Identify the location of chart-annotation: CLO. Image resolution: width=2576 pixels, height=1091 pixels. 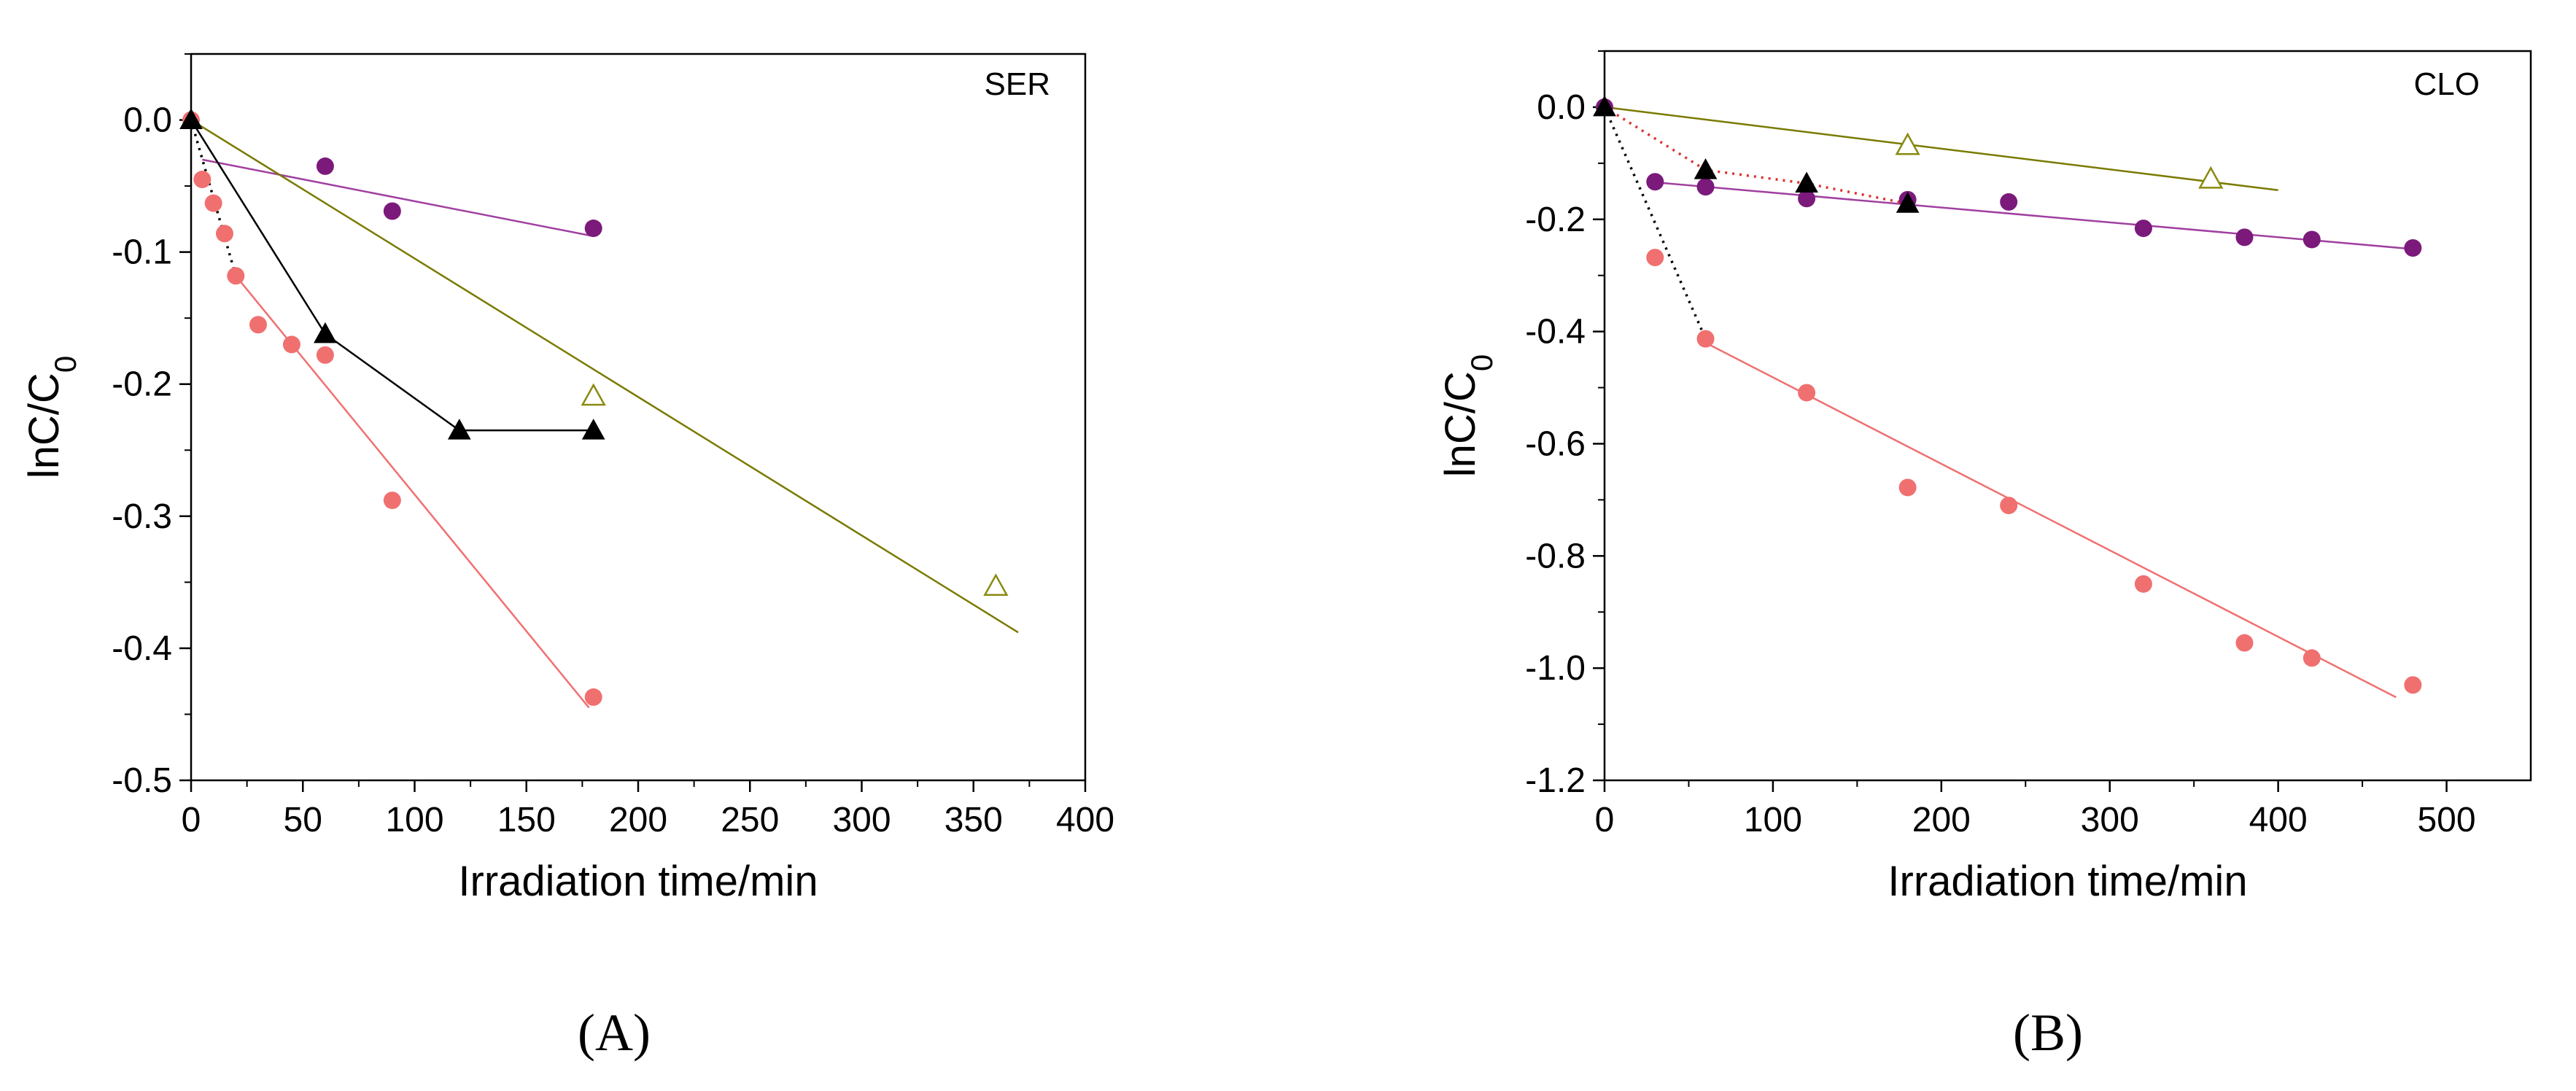
(2447, 84).